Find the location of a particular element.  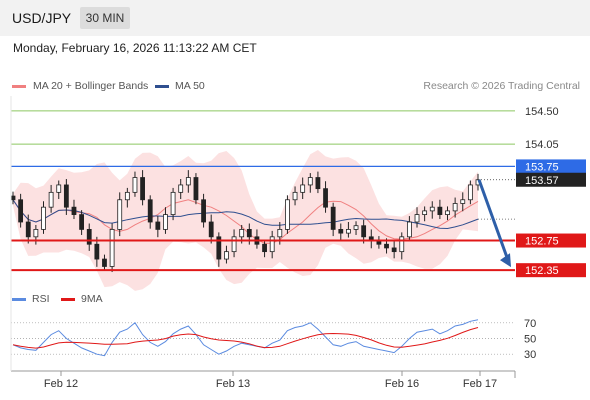

last-price-tag is located at coordinates (551, 179).